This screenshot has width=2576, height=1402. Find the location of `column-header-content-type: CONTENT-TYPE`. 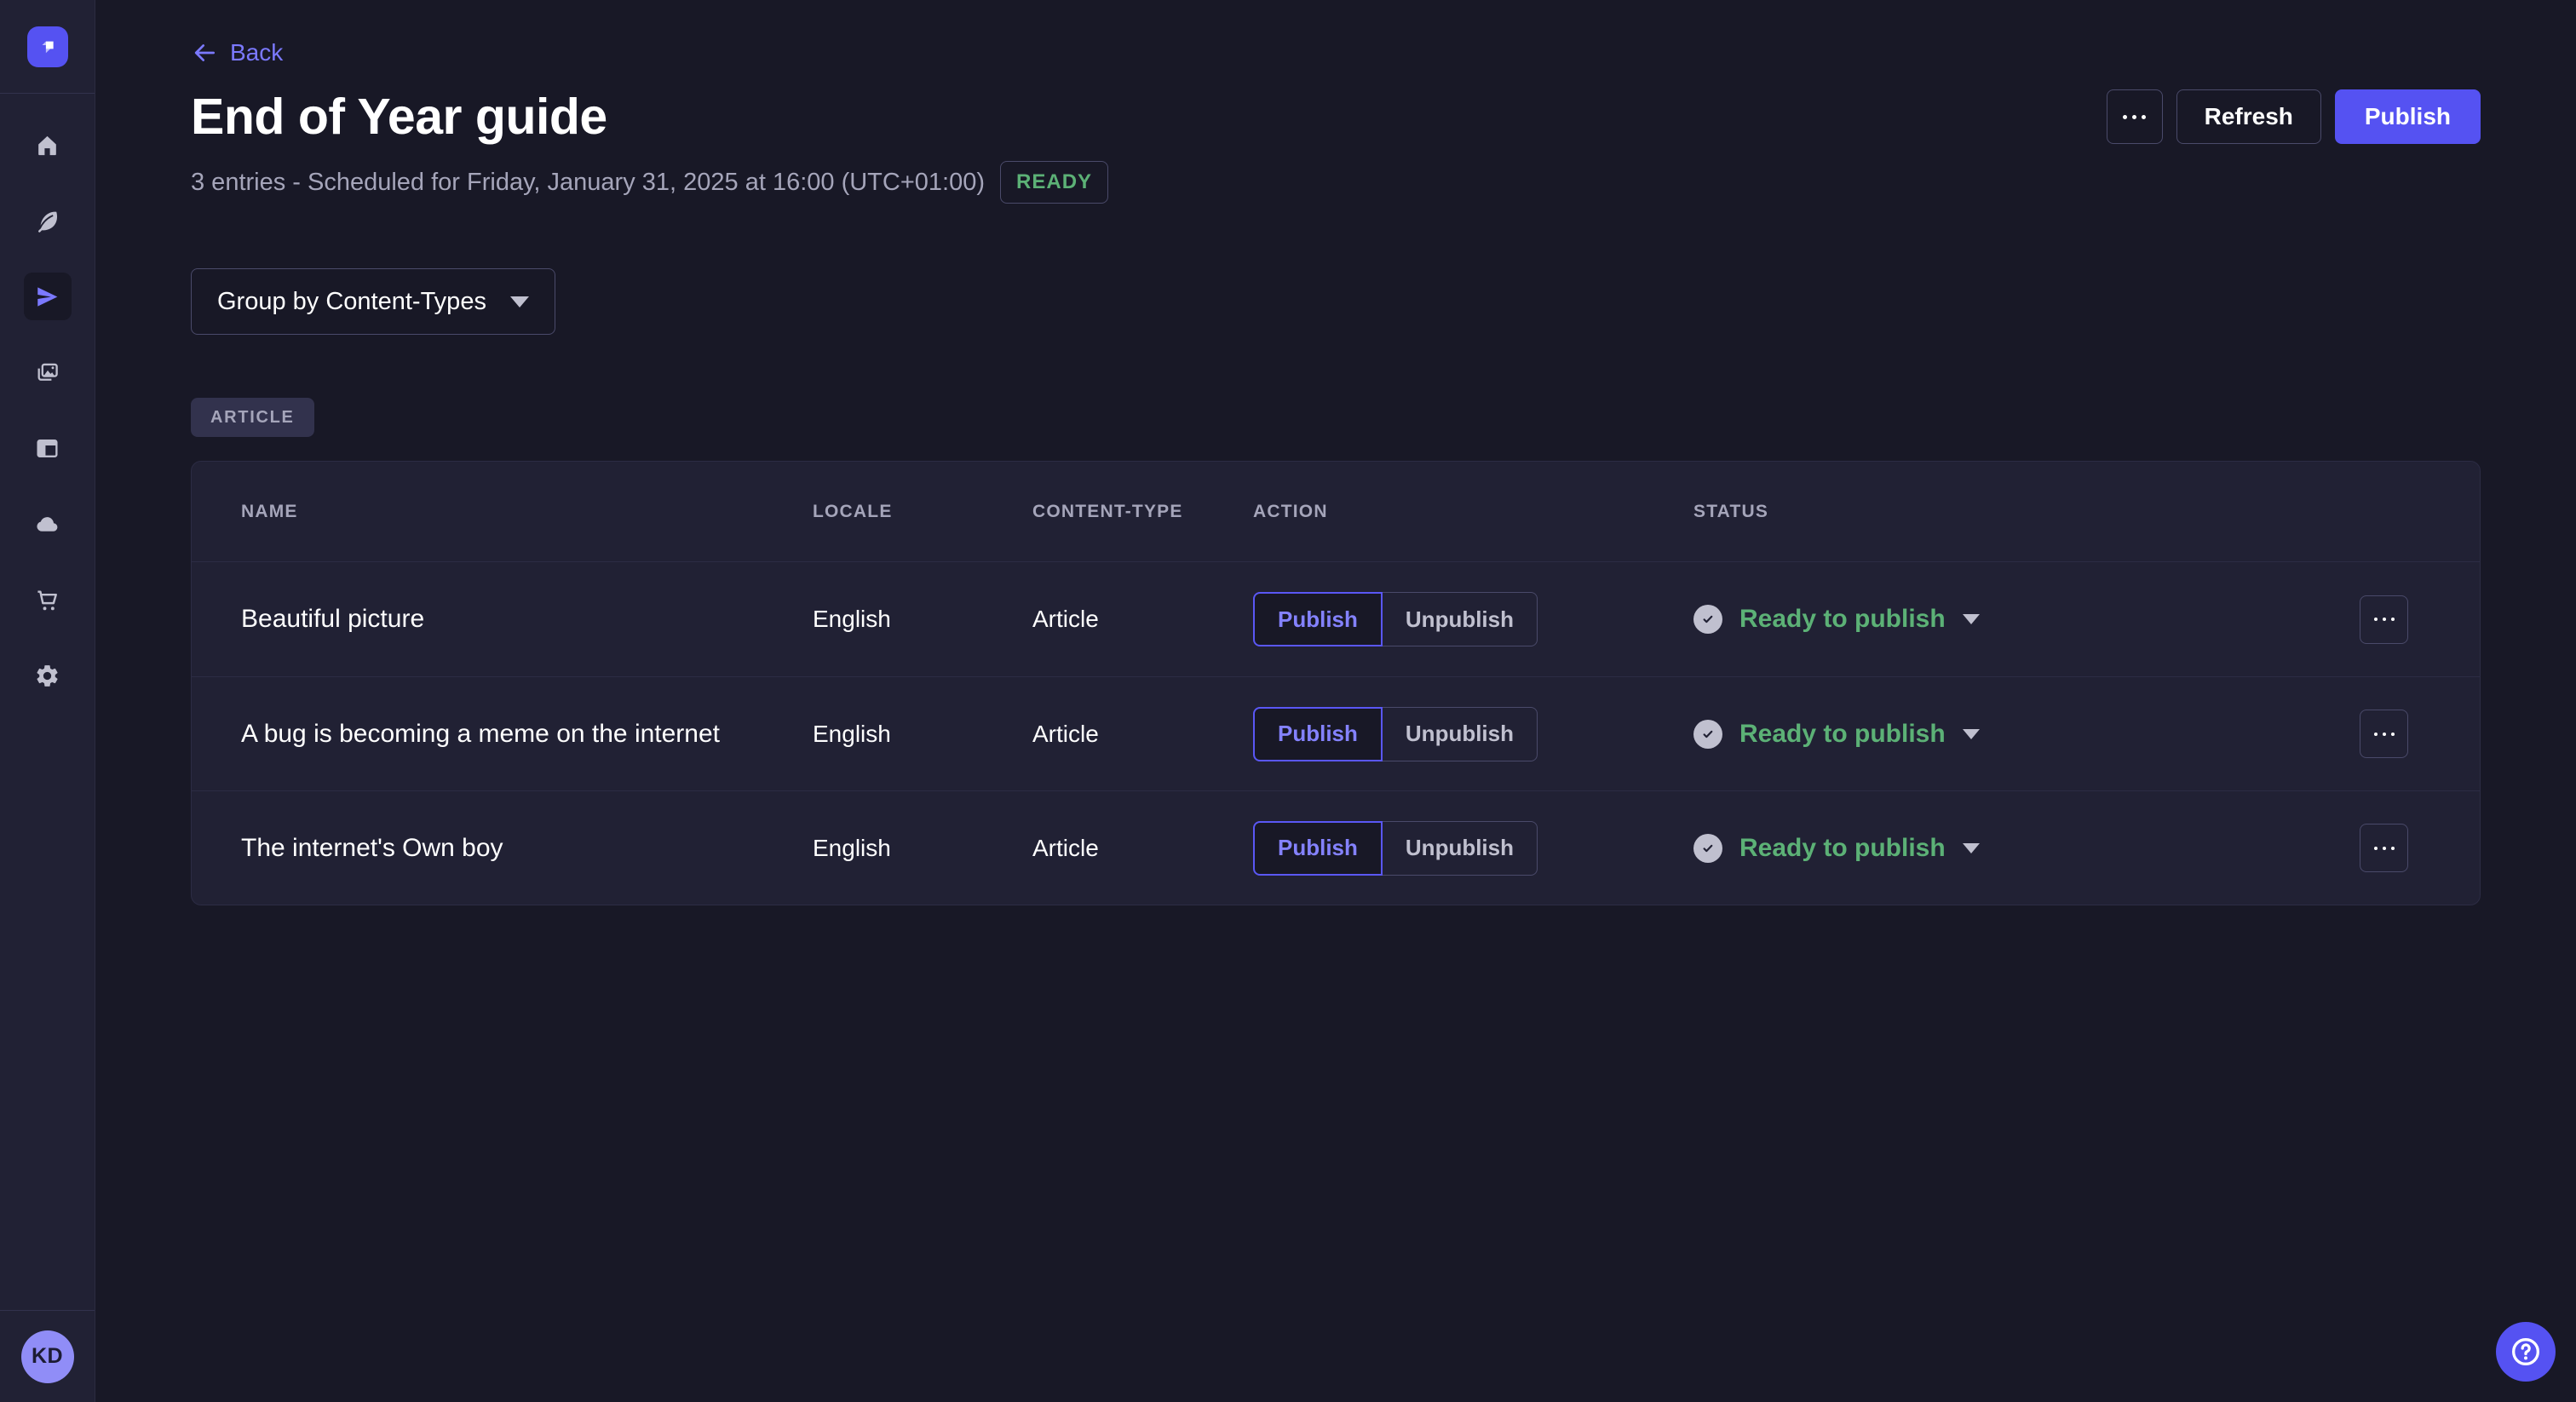

column-header-content-type: CONTENT-TYPE is located at coordinates (1107, 511).